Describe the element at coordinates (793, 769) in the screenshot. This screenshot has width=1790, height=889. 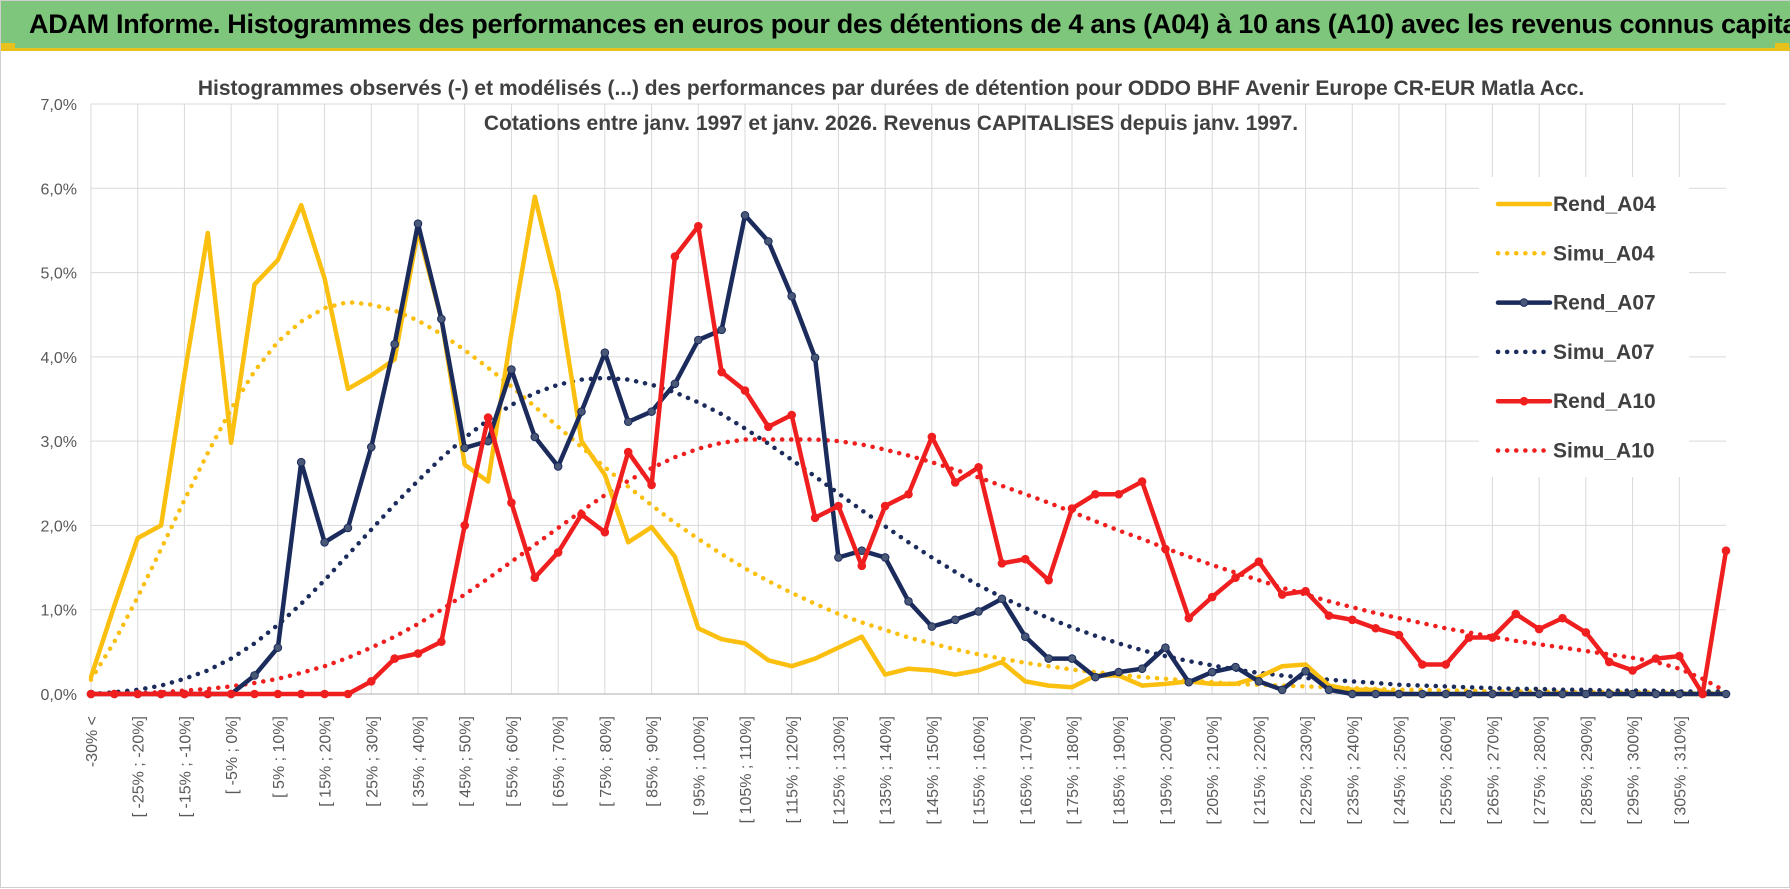
I see `x-tick-label: [ 115% ; 120%]` at that location.